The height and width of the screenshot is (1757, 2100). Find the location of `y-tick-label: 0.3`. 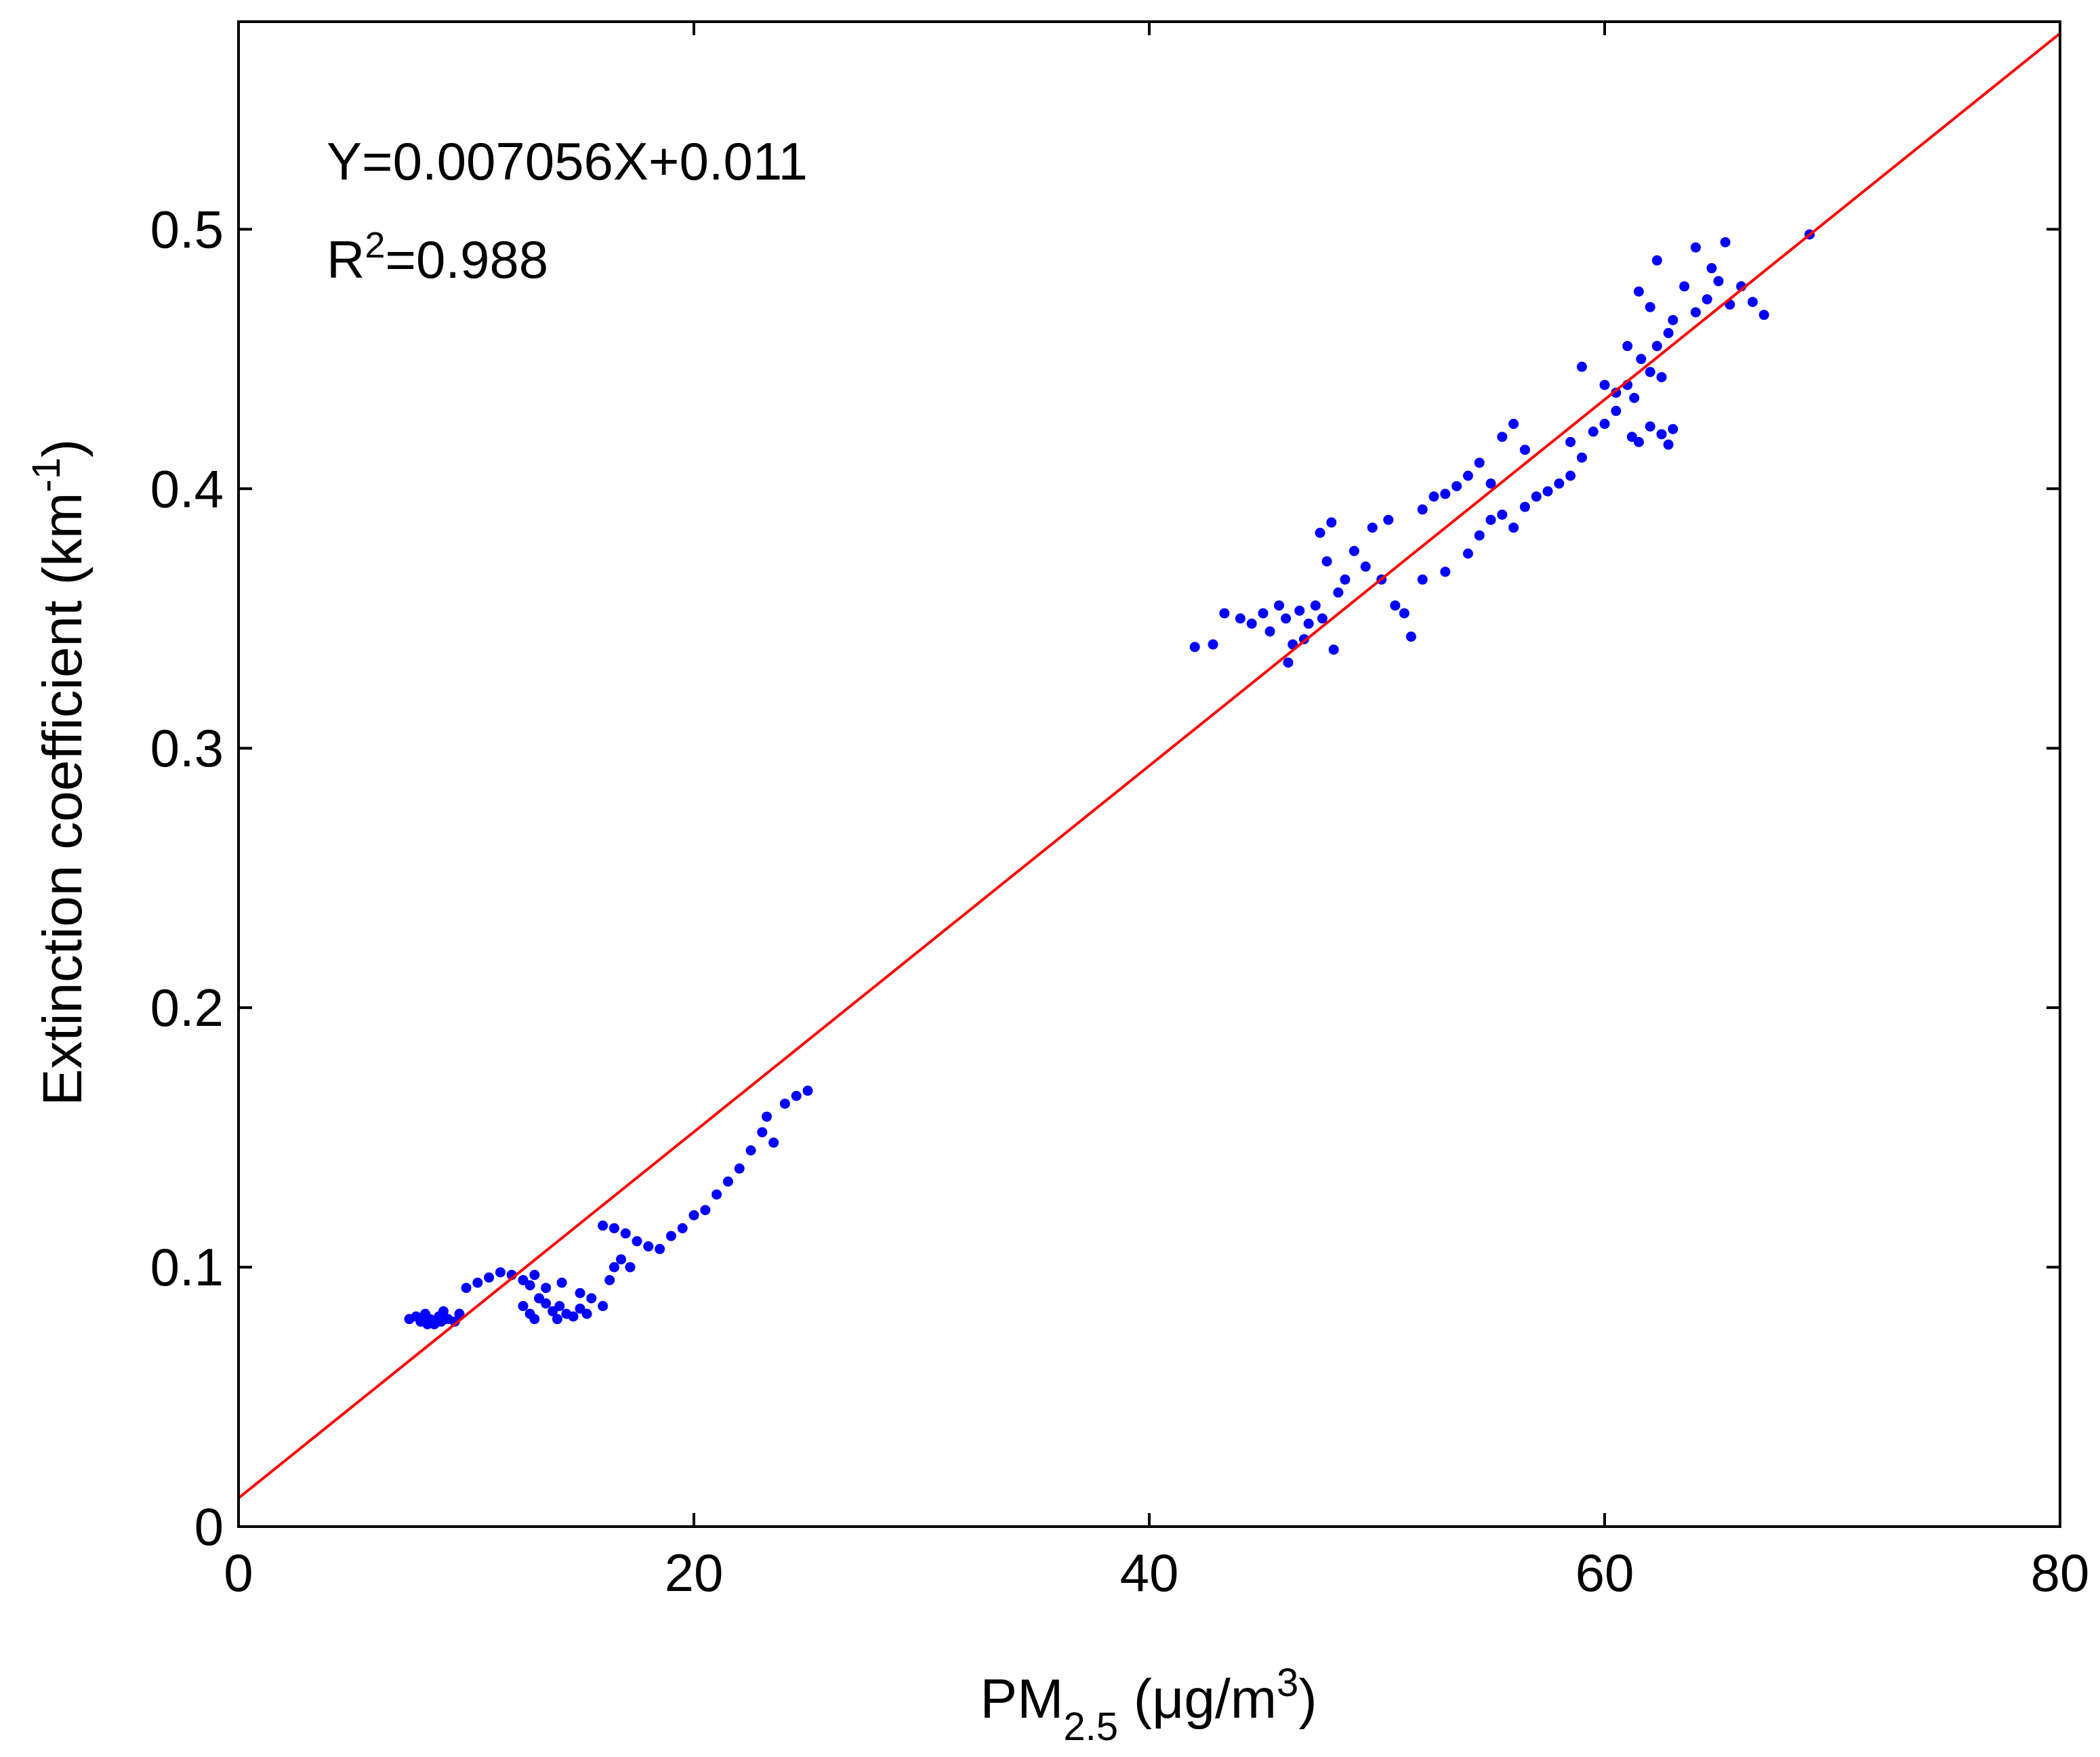

y-tick-label: 0.3 is located at coordinates (187, 748).